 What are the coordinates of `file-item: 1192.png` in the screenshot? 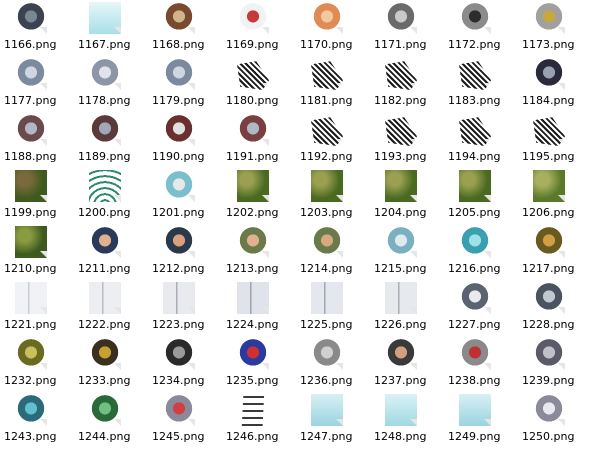 It's located at (333, 140).